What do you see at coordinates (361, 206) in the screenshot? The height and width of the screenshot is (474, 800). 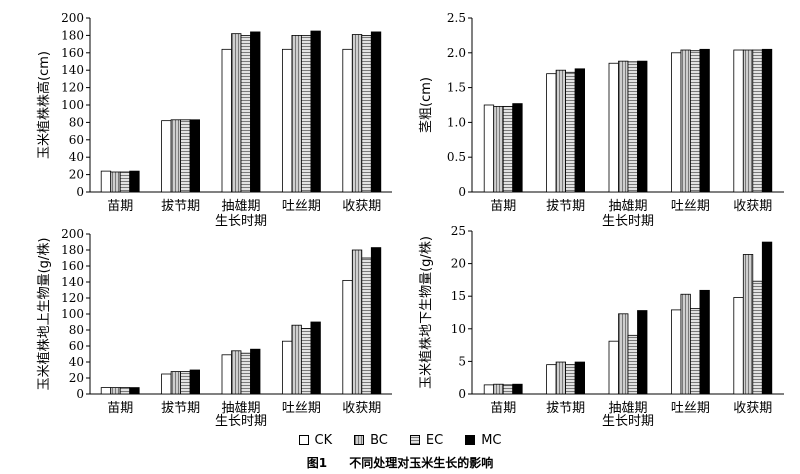 I see `x-tick-label: 收获期` at bounding box center [361, 206].